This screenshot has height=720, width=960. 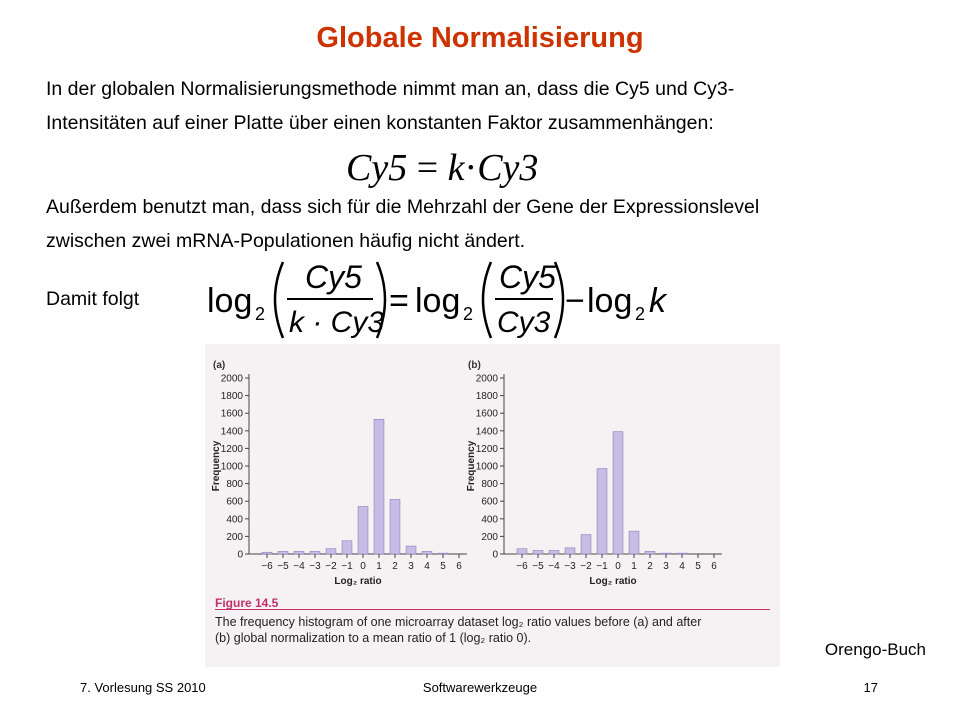 I want to click on formula-equals: =, so click(x=427, y=168).